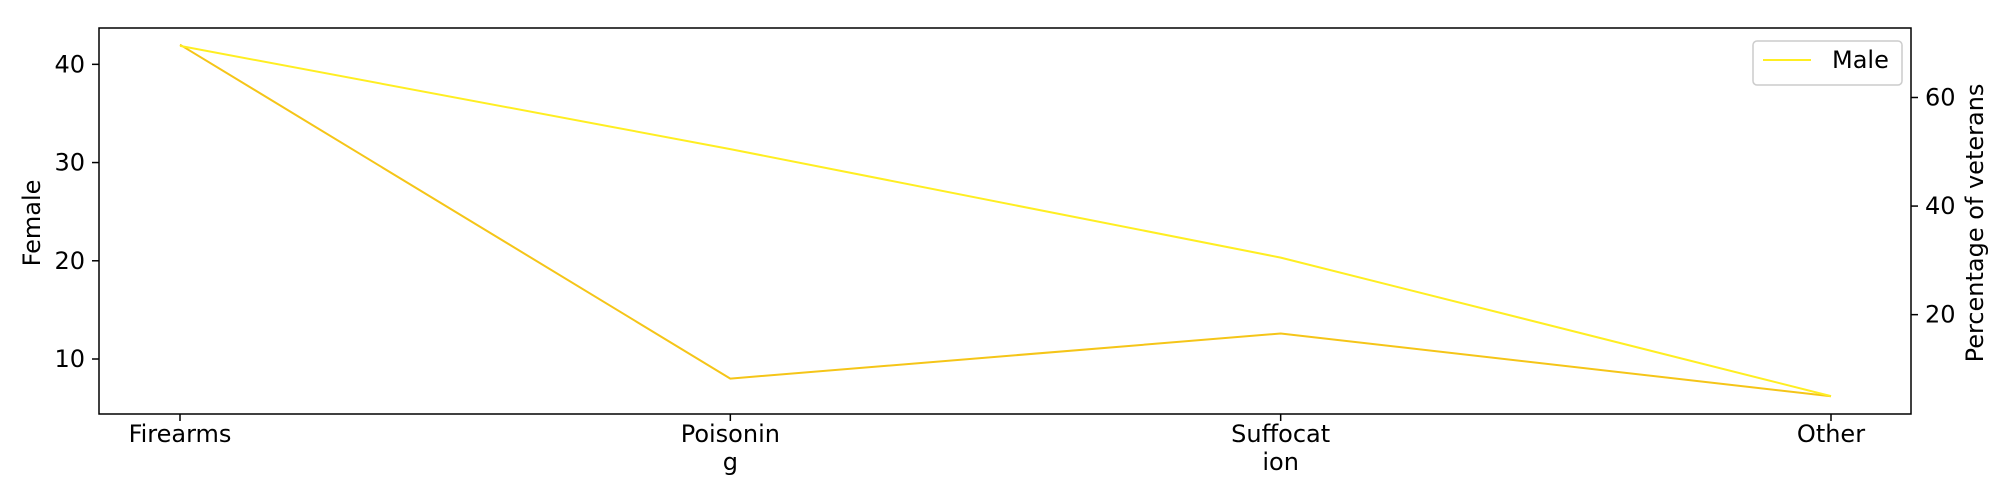 Image resolution: width=2000 pixels, height=500 pixels. What do you see at coordinates (69, 261) in the screenshot?
I see `left-tick-label: 20` at bounding box center [69, 261].